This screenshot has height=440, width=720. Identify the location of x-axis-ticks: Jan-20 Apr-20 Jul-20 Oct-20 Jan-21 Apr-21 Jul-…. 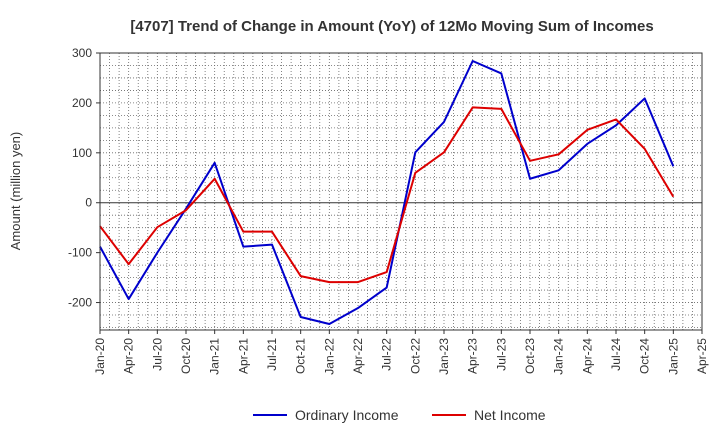
(401, 352).